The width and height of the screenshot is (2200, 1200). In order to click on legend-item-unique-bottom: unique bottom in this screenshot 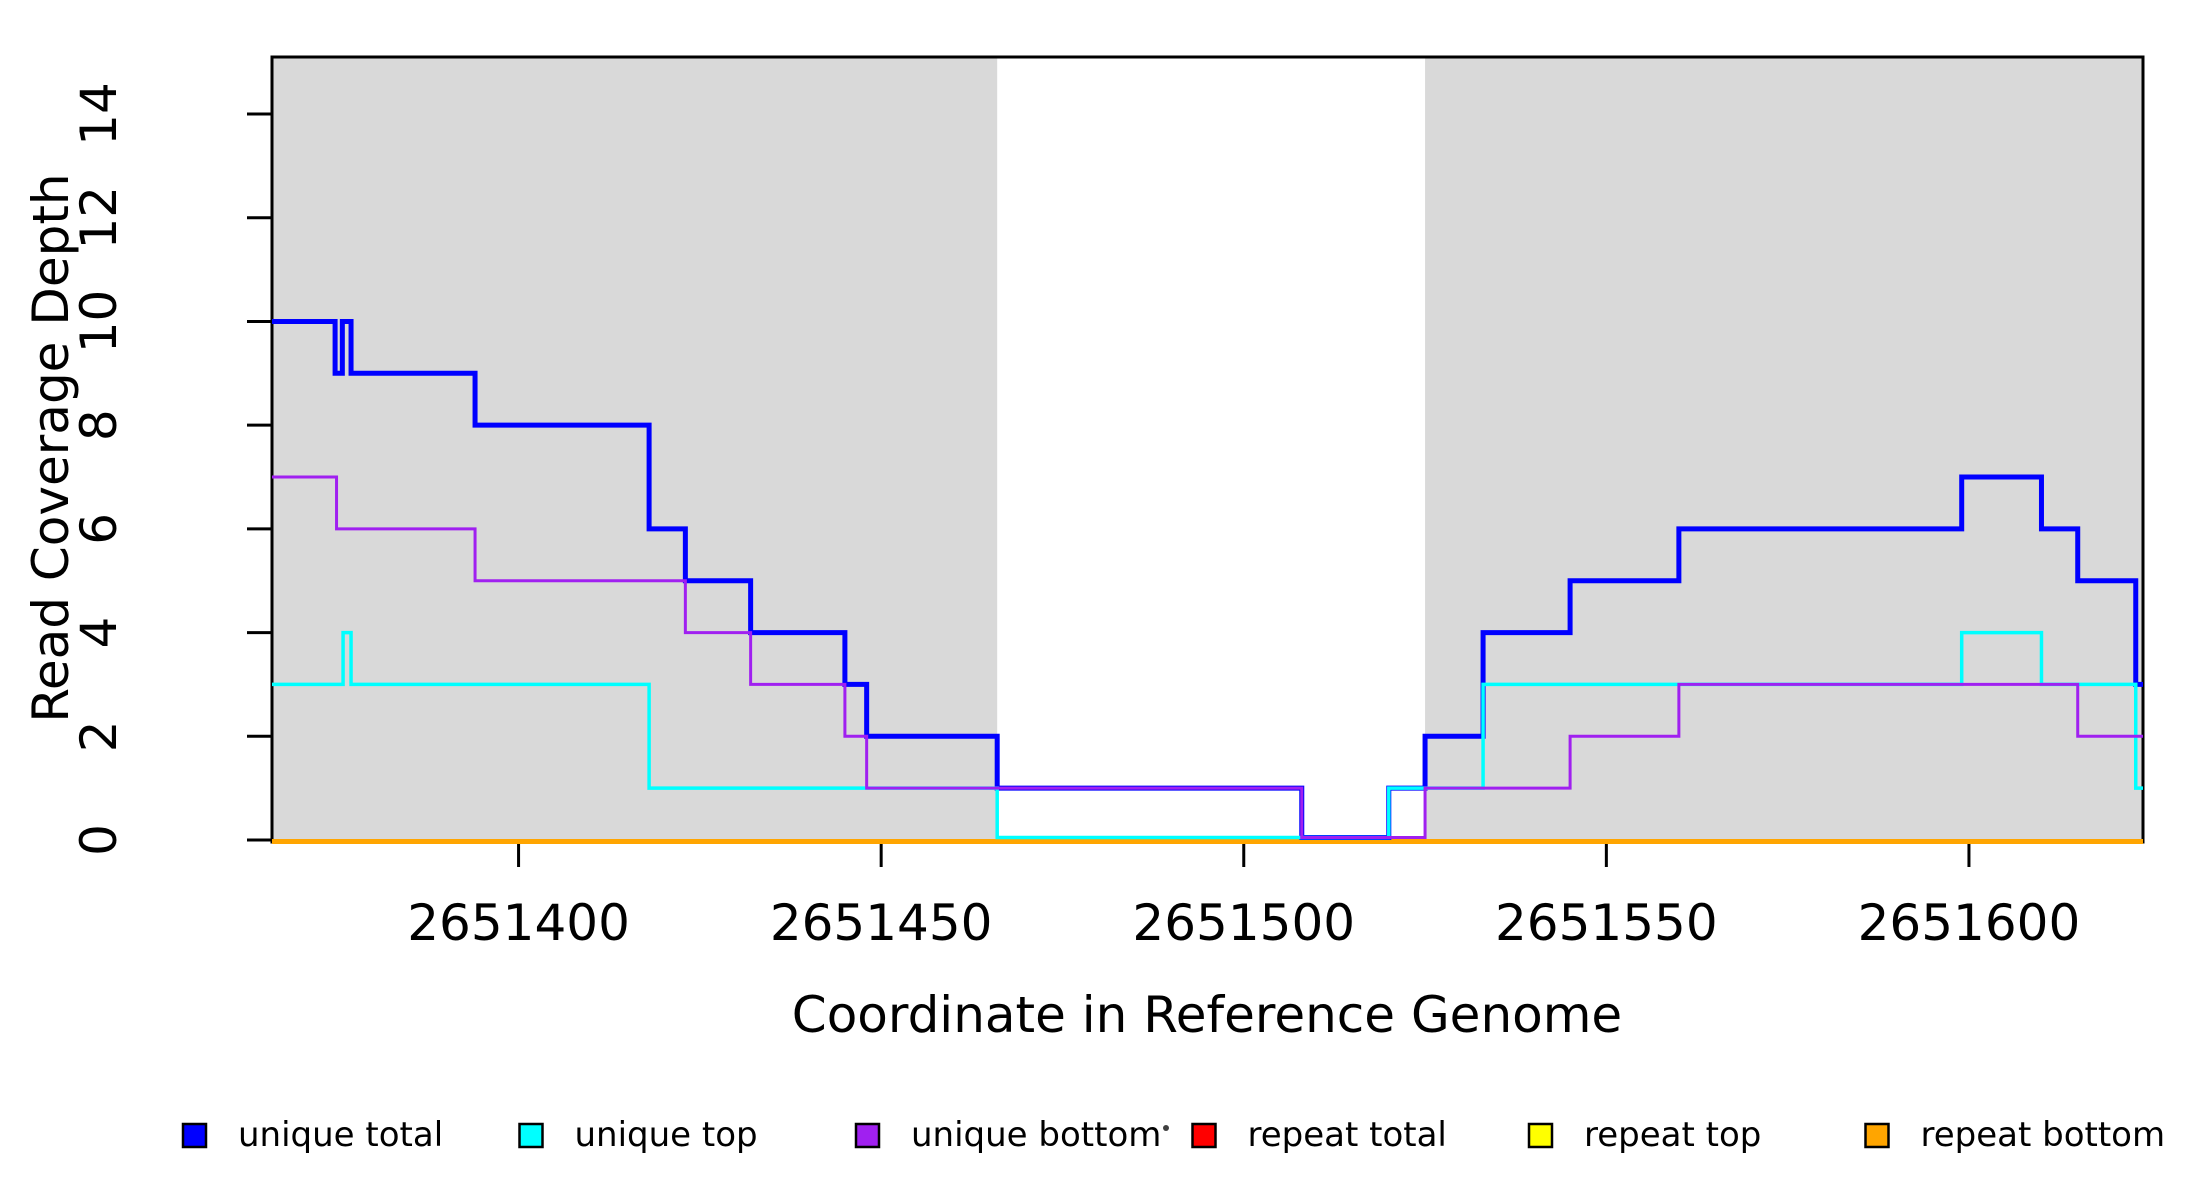, I will do `click(1007, 1135)`.